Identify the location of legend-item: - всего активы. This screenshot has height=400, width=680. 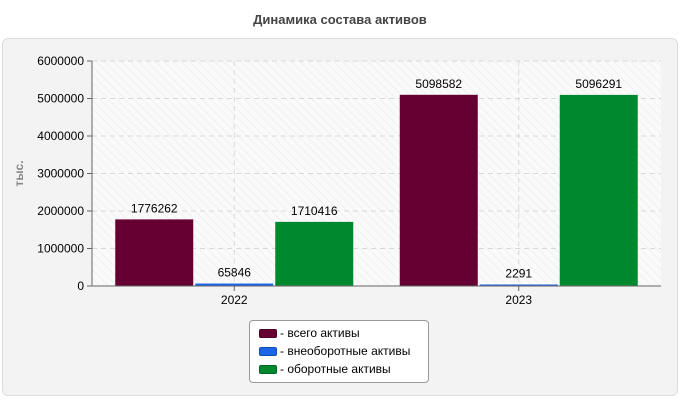
(343, 333).